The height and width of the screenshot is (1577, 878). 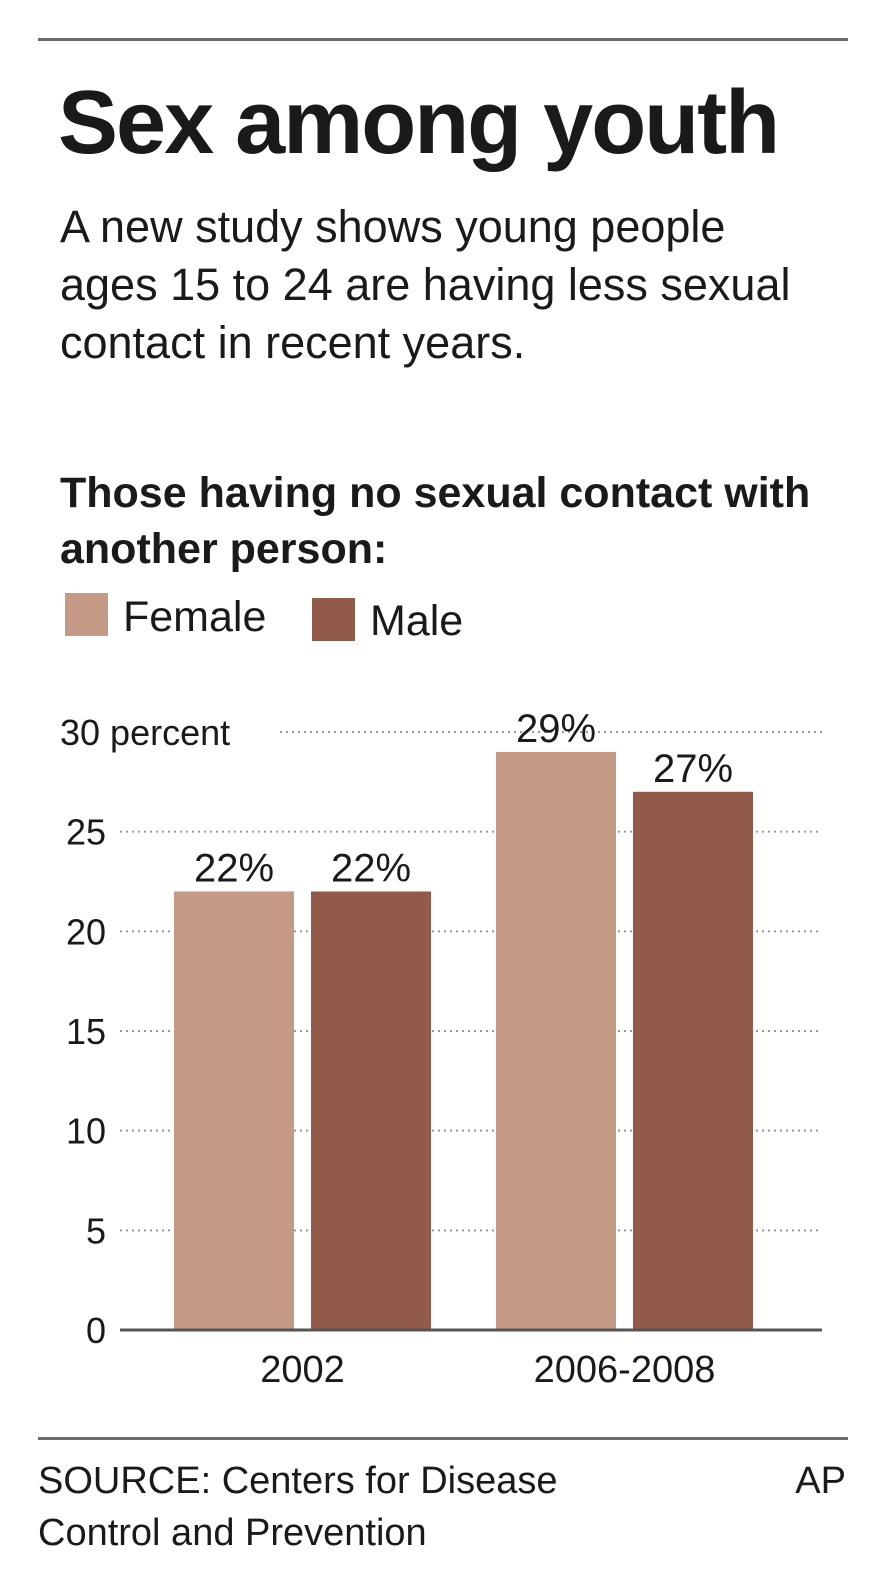 What do you see at coordinates (302, 1370) in the screenshot?
I see `x-tick-label: 2002` at bounding box center [302, 1370].